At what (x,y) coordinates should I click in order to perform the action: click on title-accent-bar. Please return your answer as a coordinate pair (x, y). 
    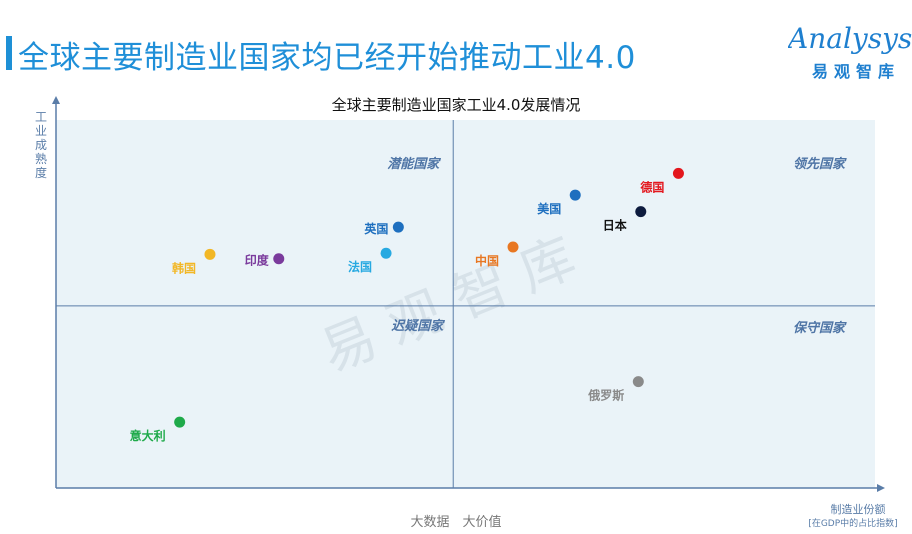
    Looking at the image, I should click on (9, 53).